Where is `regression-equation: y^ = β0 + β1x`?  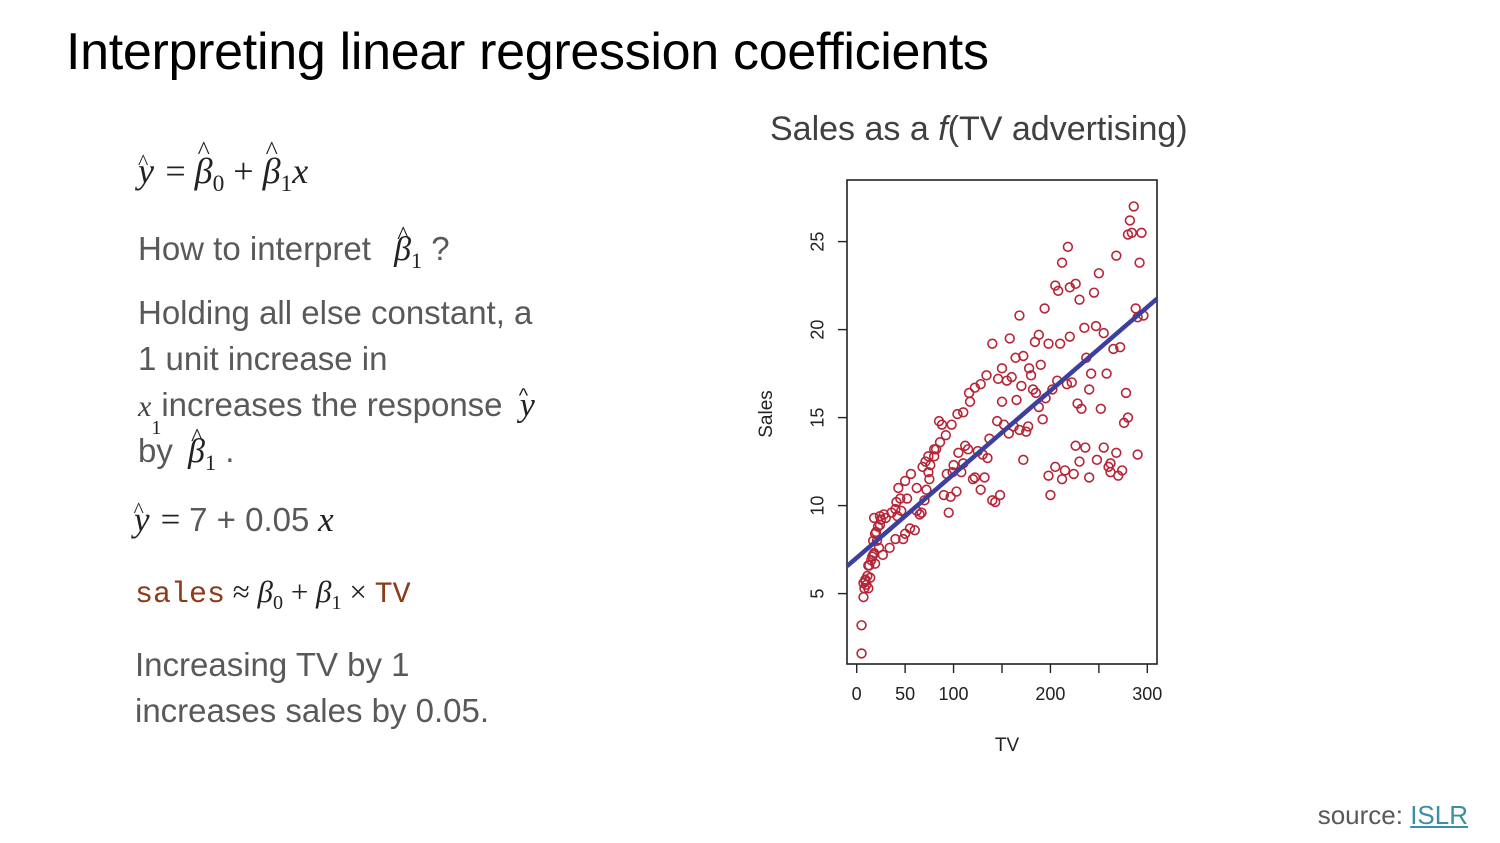
regression-equation: y^ = β0 + β1x is located at coordinates (223, 167).